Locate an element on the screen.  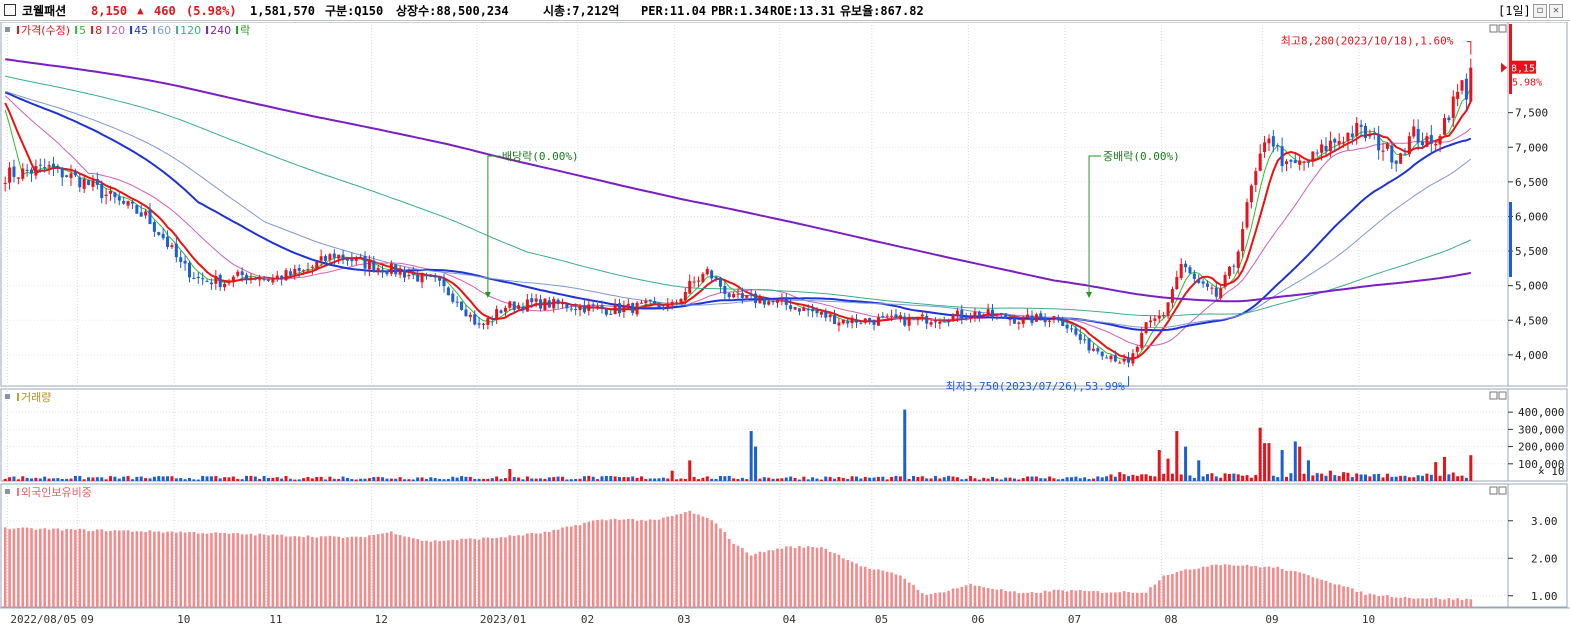
legend-item: 5 is located at coordinates (82, 30).